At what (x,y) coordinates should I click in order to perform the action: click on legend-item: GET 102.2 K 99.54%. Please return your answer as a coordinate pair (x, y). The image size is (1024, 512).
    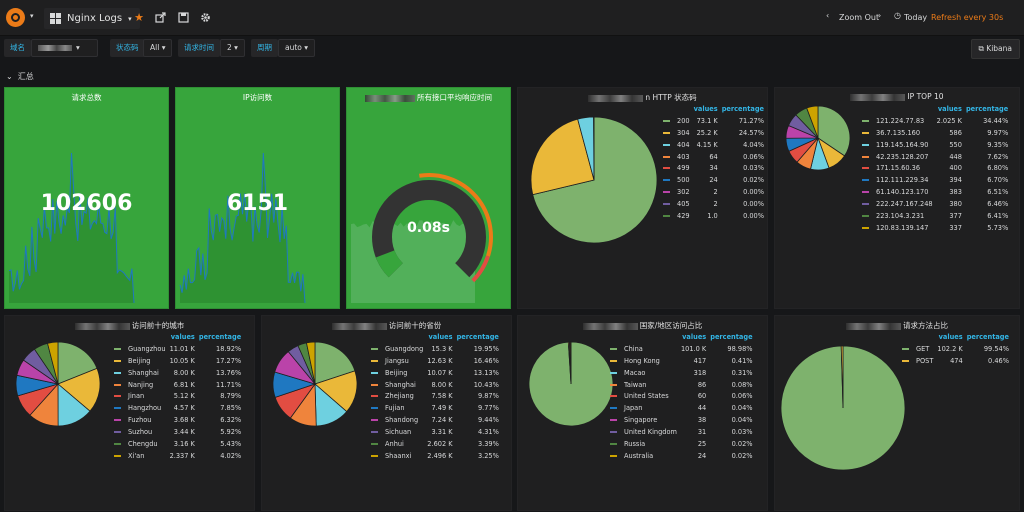
    Looking at the image, I should click on (955, 349).